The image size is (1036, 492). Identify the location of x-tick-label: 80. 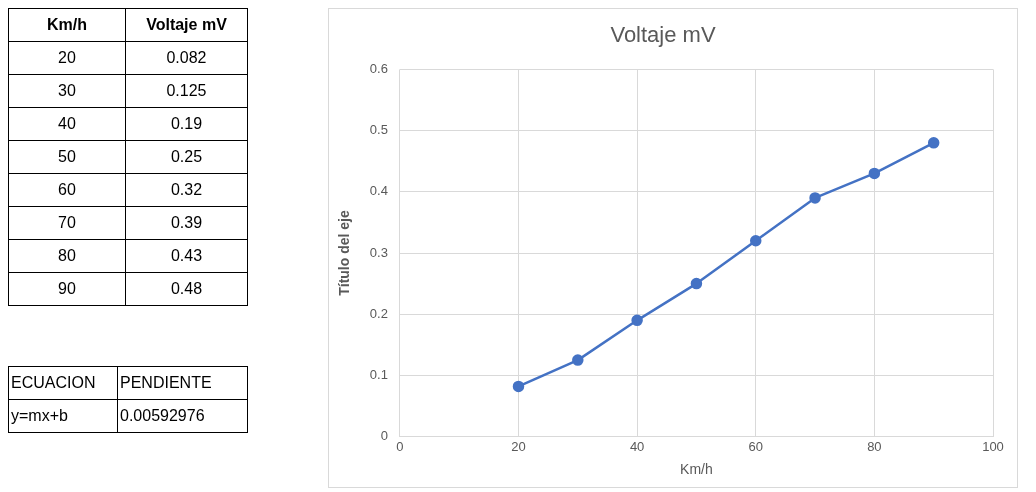
(874, 446).